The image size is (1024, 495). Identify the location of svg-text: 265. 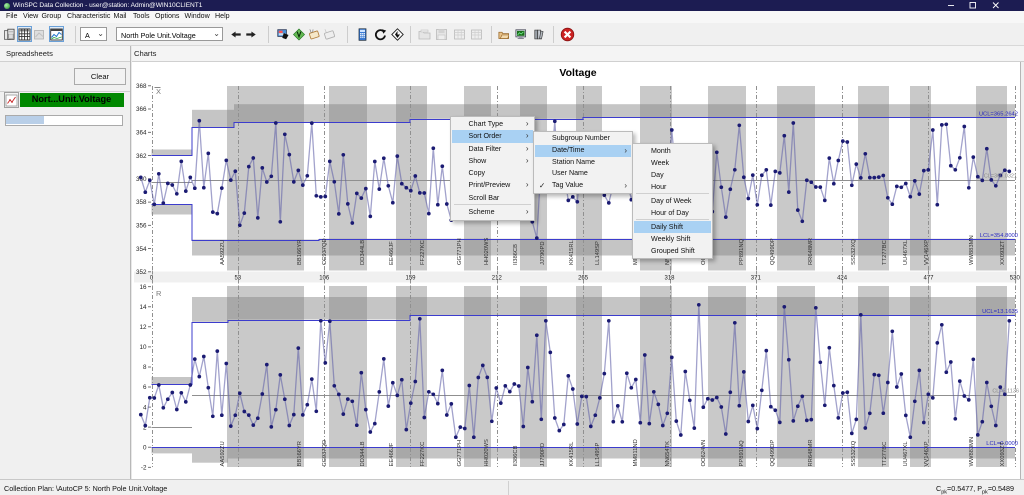
(583, 279).